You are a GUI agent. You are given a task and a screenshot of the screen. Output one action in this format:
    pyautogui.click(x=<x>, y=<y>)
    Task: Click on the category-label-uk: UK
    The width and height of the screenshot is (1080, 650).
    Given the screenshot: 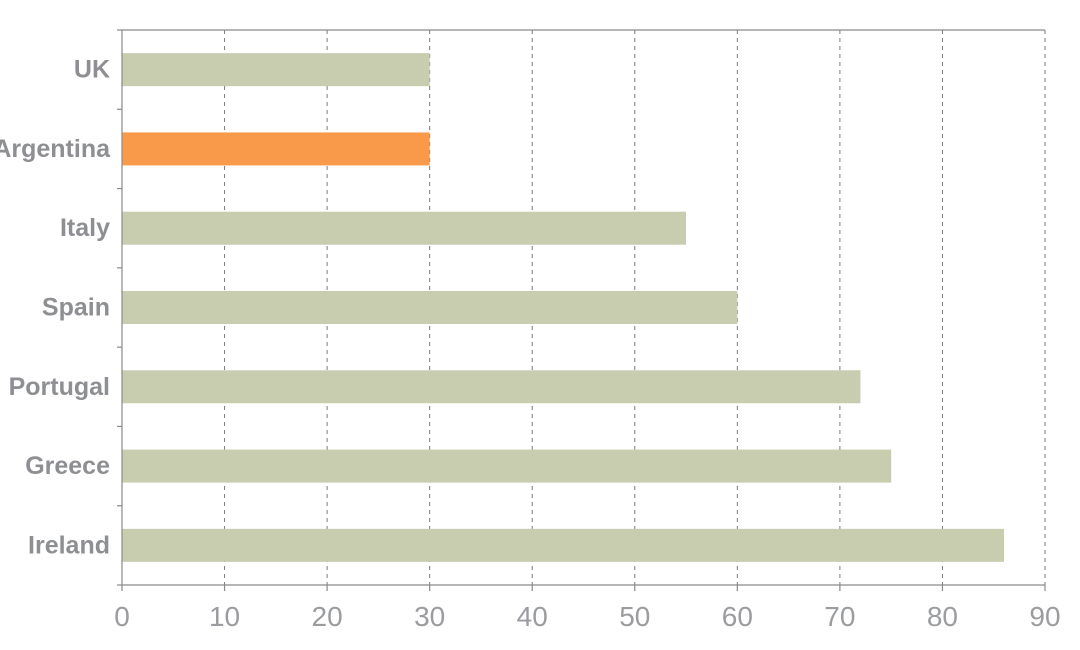 What is the action you would take?
    pyautogui.click(x=92, y=70)
    